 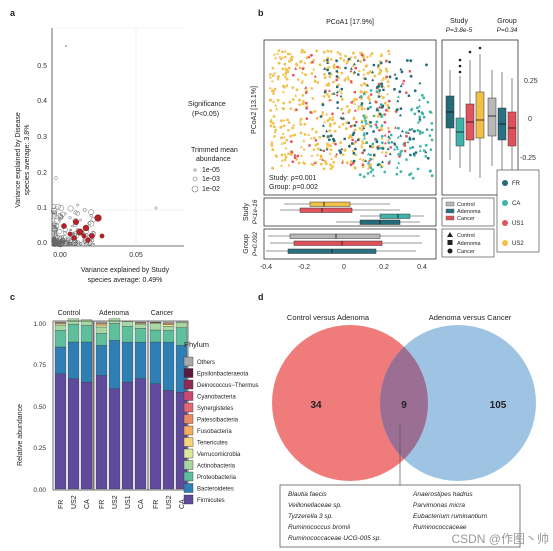 What do you see at coordinates (310, 516) in the screenshot?
I see `d-species-left-2: Tyzzerella 3 sp.` at bounding box center [310, 516].